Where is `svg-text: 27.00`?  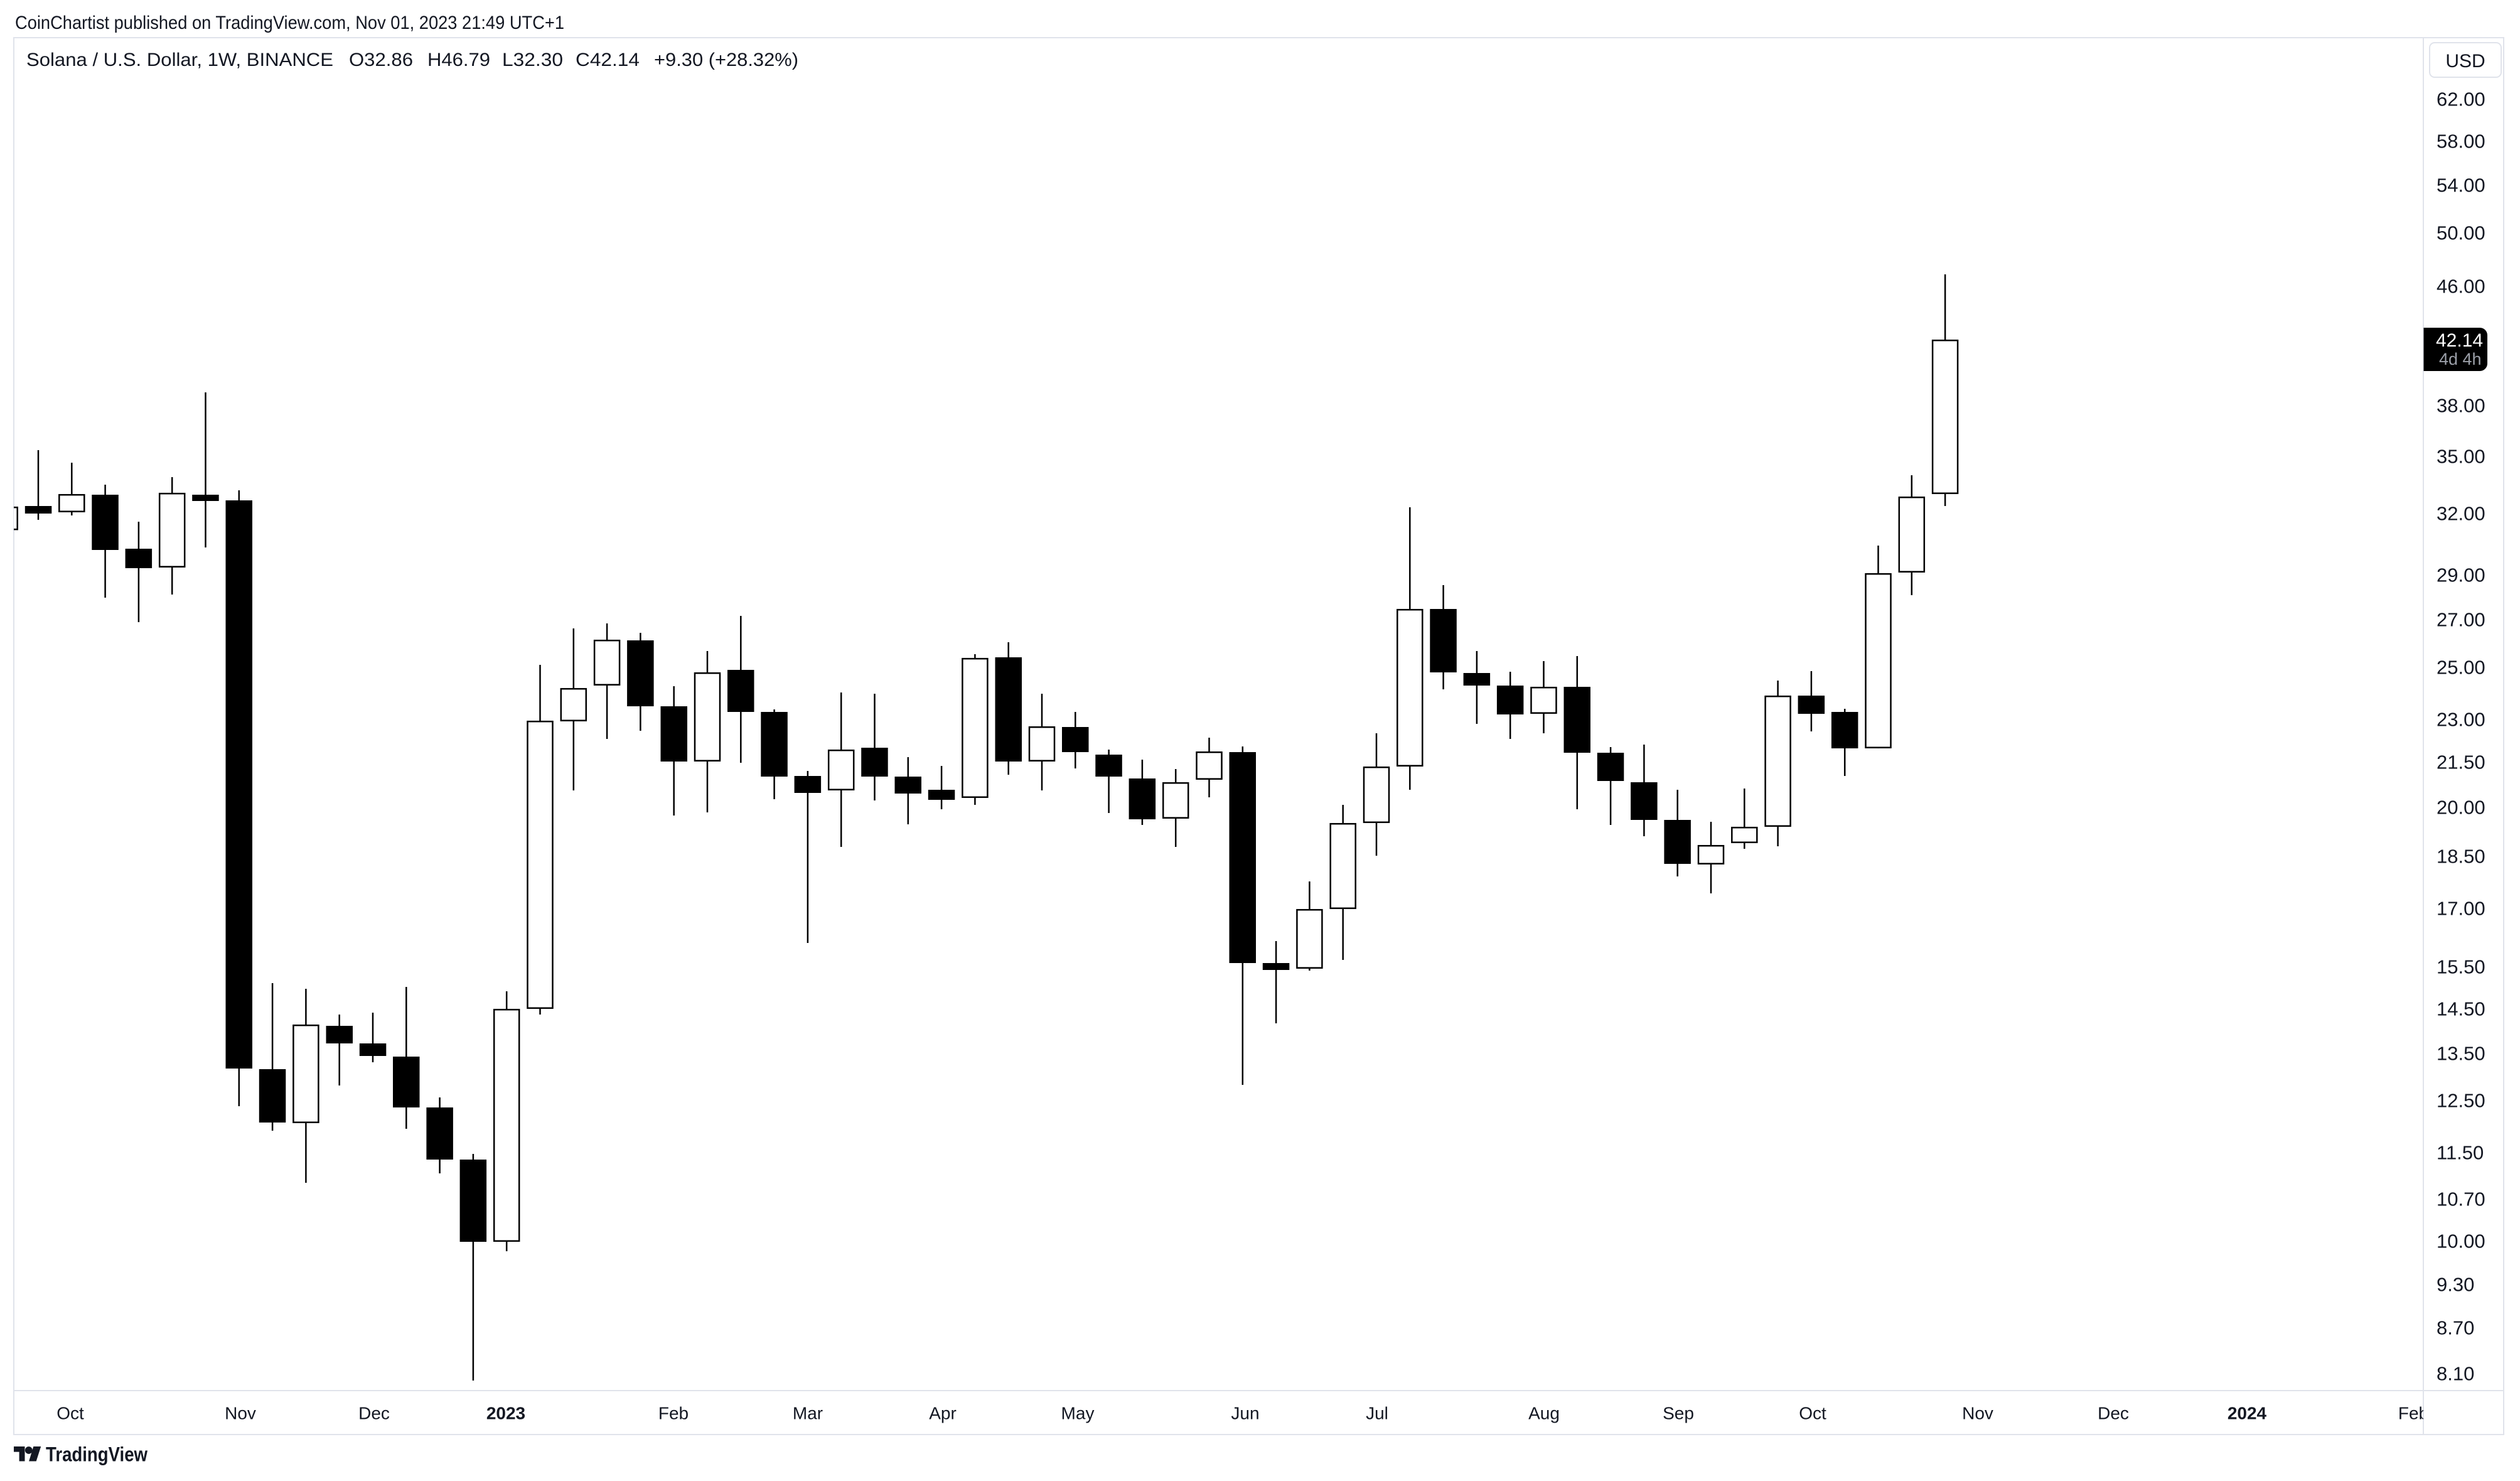 svg-text: 27.00 is located at coordinates (2461, 619).